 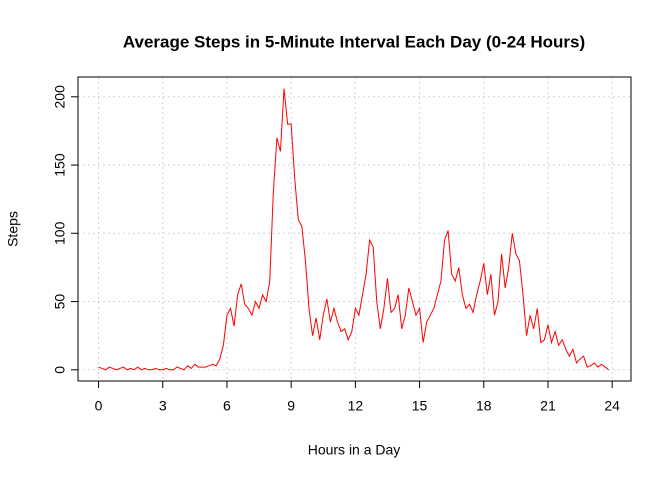 What do you see at coordinates (354, 450) in the screenshot?
I see `x-axis-label: Hours in a Day` at bounding box center [354, 450].